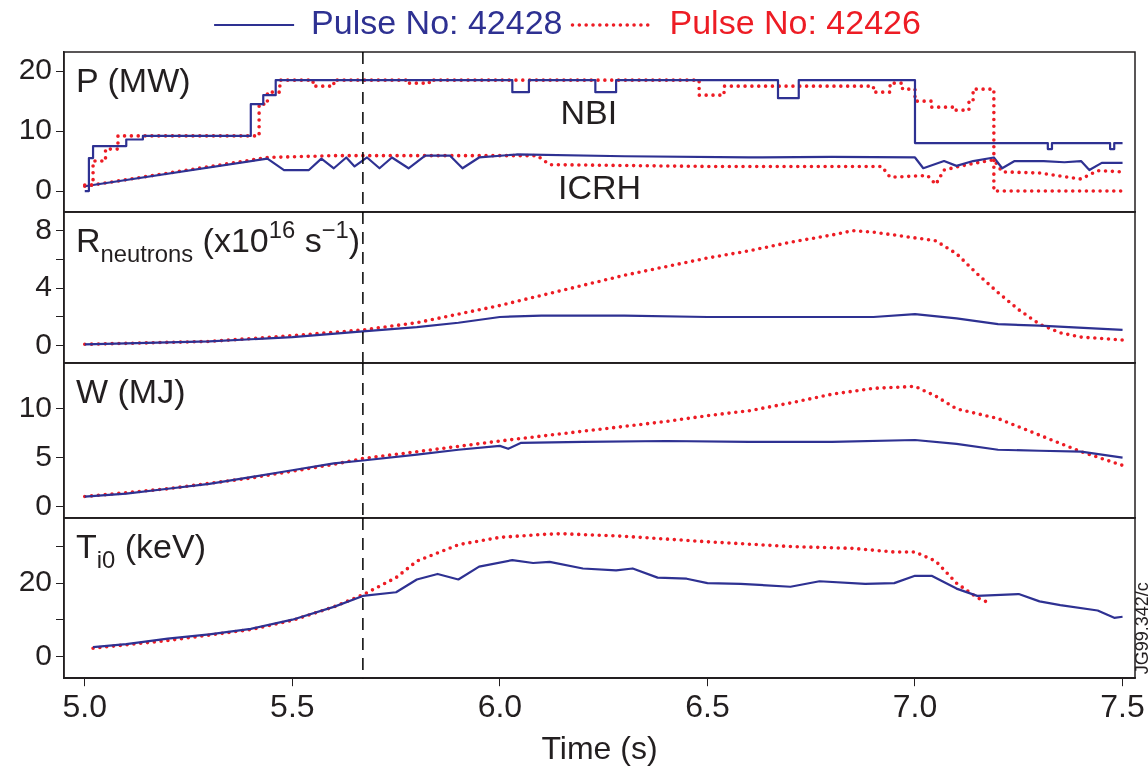 The height and width of the screenshot is (769, 1148). I want to click on x-tick-label: 5.0, so click(84, 706).